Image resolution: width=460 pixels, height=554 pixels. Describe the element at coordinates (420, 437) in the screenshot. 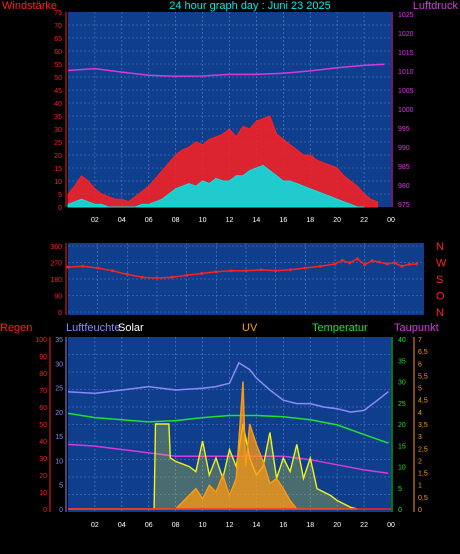

I see `dewpoint-tick-label: 3` at that location.